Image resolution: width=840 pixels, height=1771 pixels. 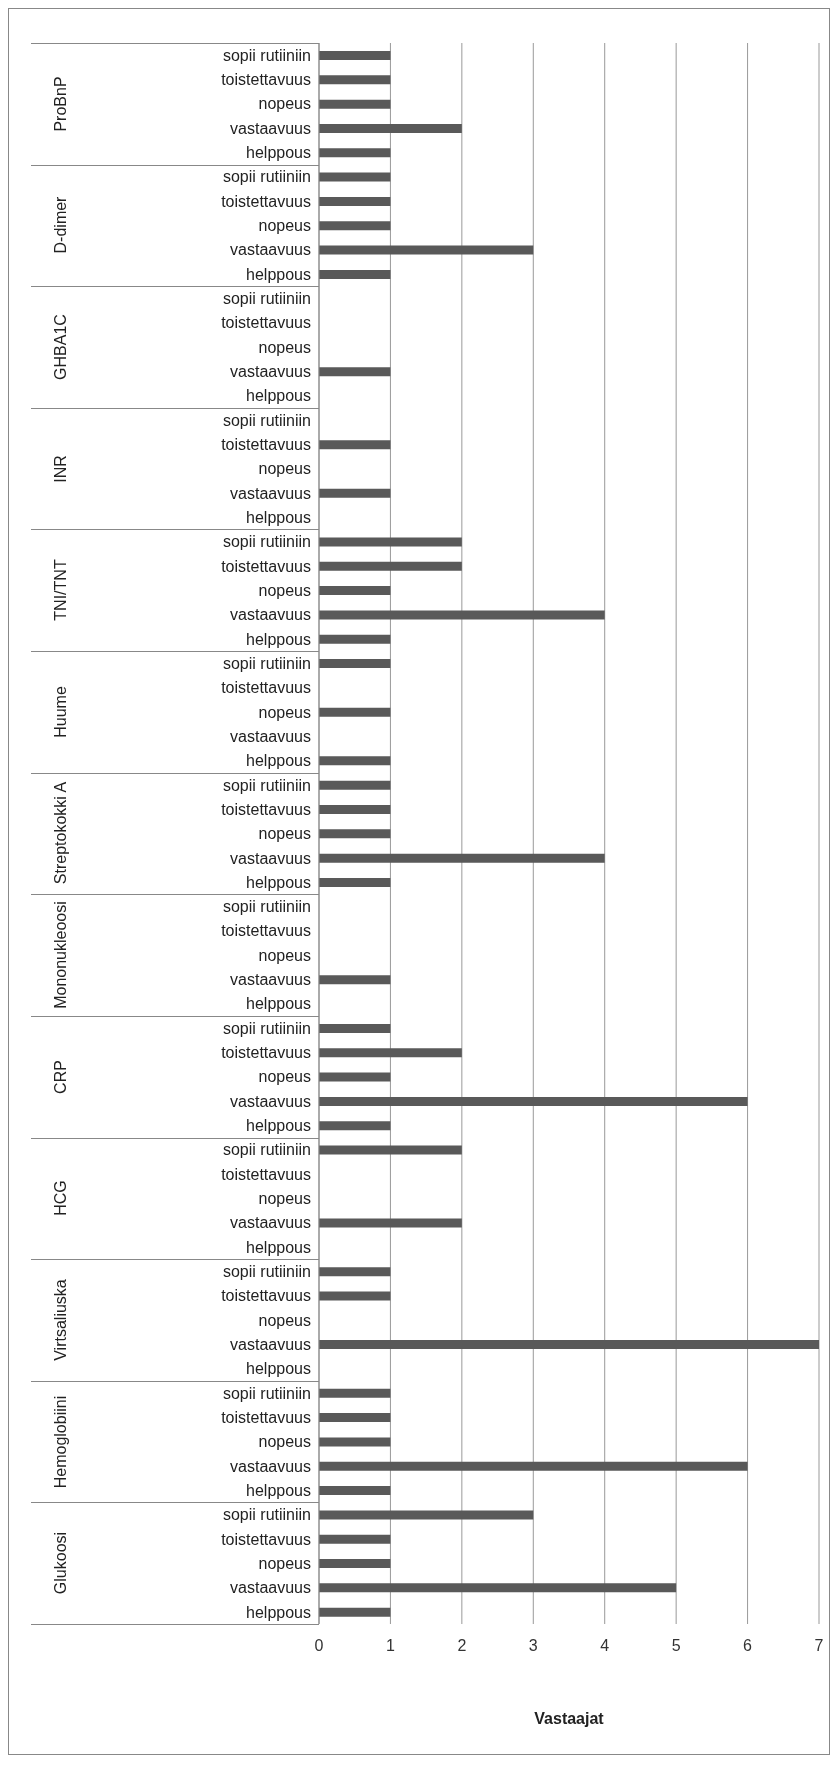 What do you see at coordinates (605, 1646) in the screenshot?
I see `x-tick-label: 4` at bounding box center [605, 1646].